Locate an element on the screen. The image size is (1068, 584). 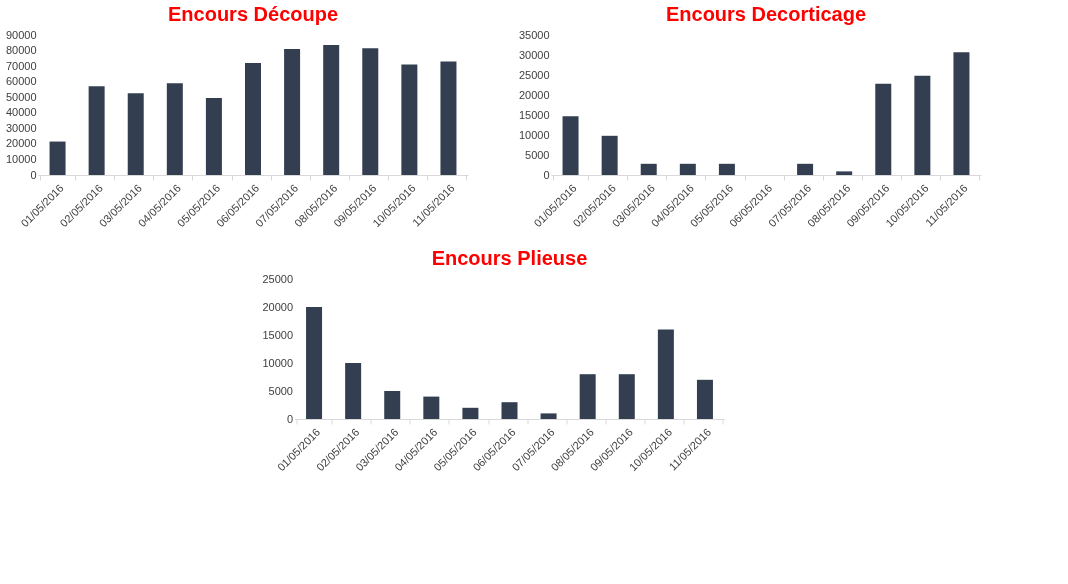
y-tick-label: 40000 is located at coordinates (21, 112).